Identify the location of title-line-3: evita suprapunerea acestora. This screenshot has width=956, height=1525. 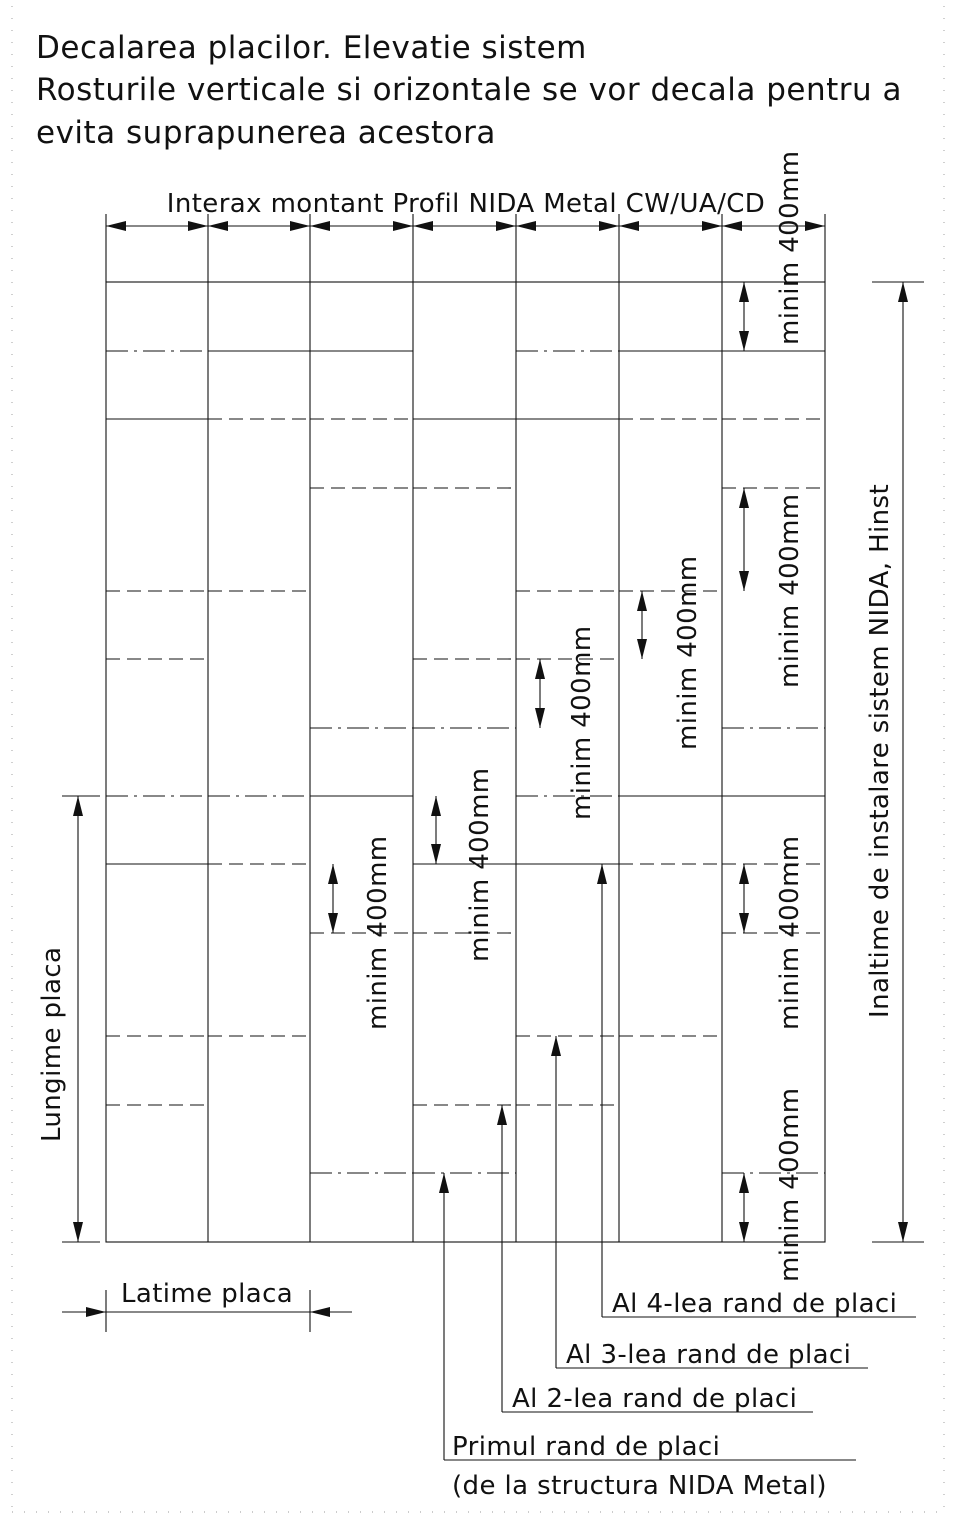
(266, 133).